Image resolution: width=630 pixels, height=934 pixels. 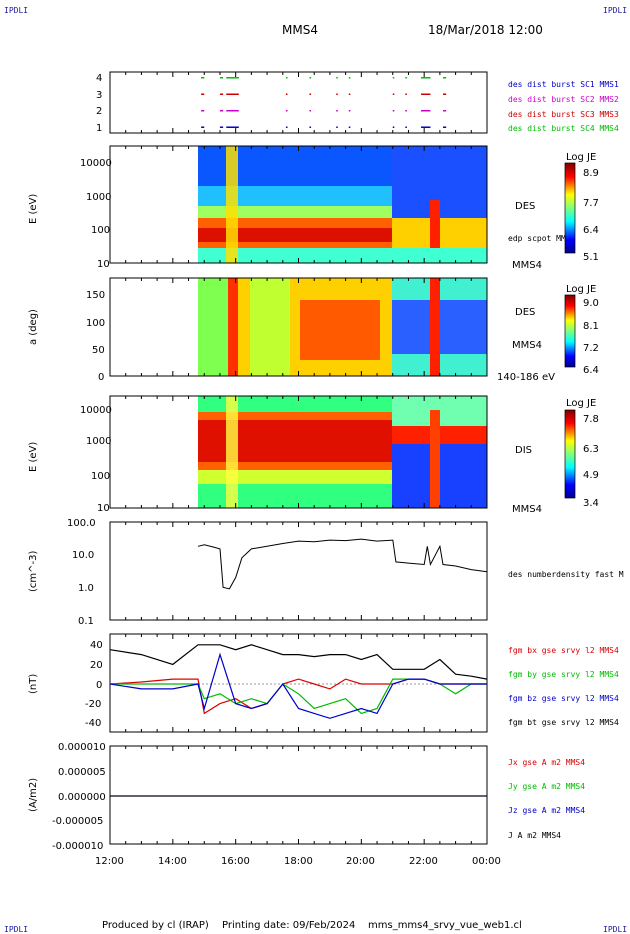 What do you see at coordinates (563, 698) in the screenshot?
I see `bfield-legend-bz: fgm bz gse srvy l2 MMS4` at bounding box center [563, 698].